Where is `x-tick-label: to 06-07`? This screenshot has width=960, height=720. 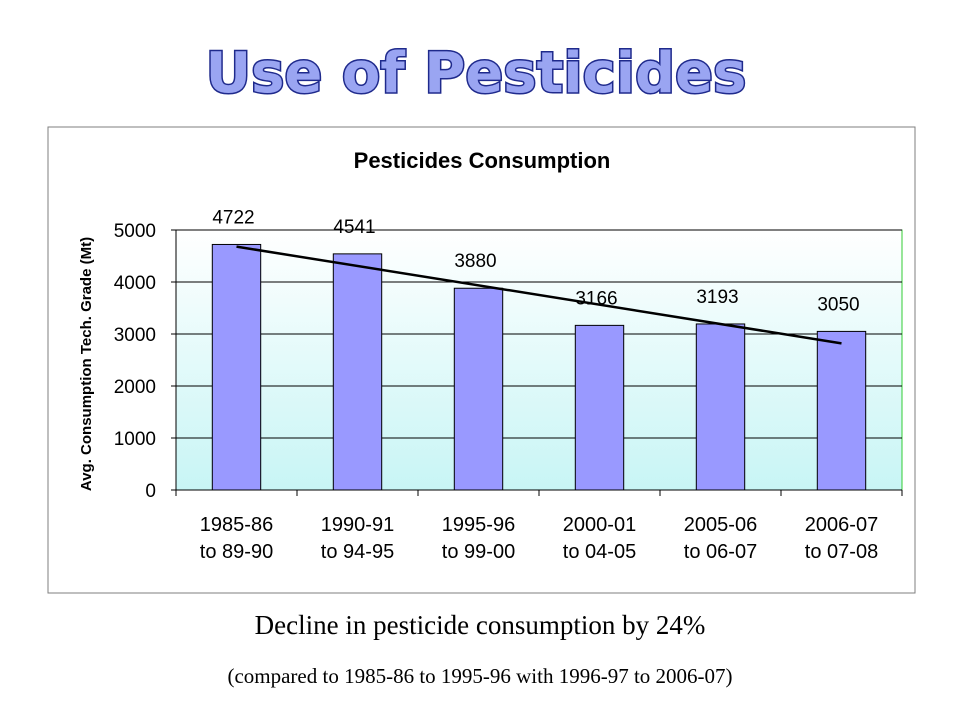
x-tick-label: to 06-07 is located at coordinates (720, 552).